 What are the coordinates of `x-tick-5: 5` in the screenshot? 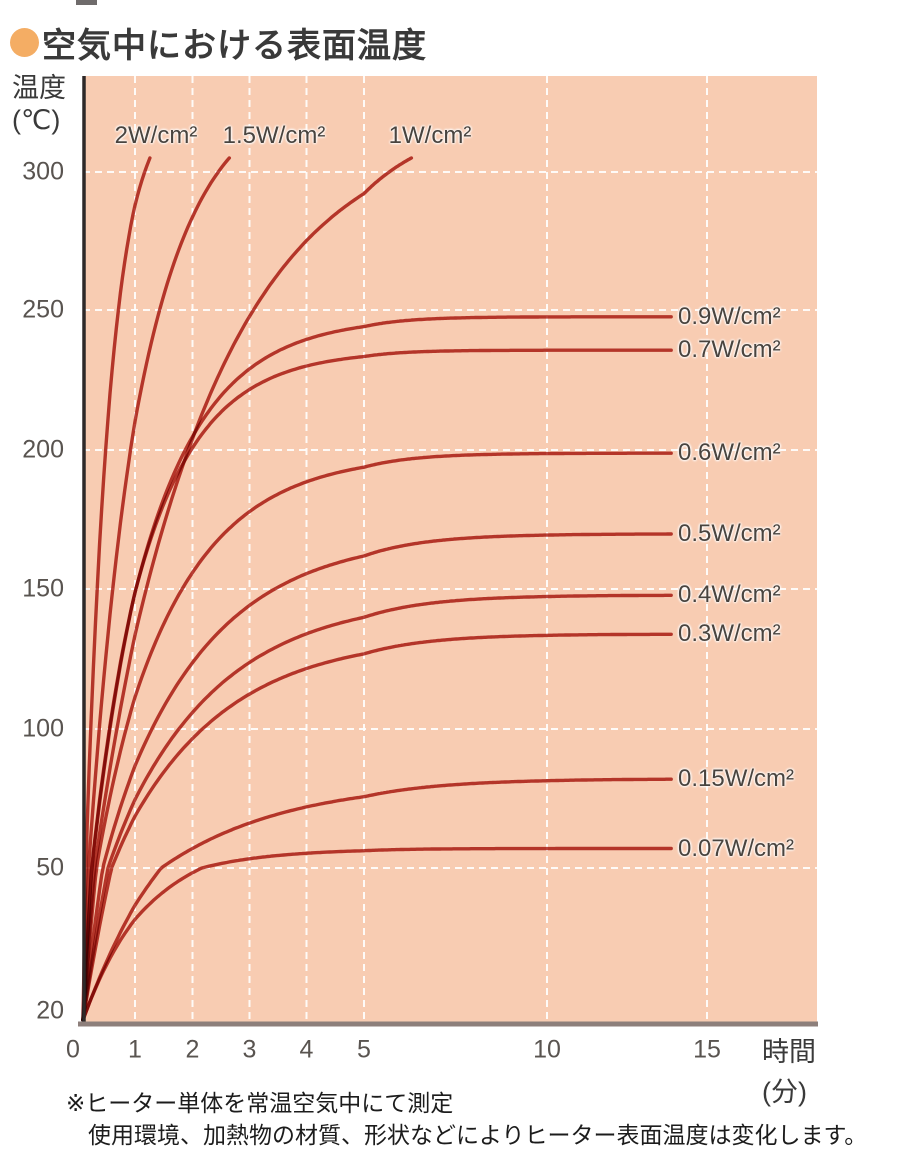 It's located at (364, 1049).